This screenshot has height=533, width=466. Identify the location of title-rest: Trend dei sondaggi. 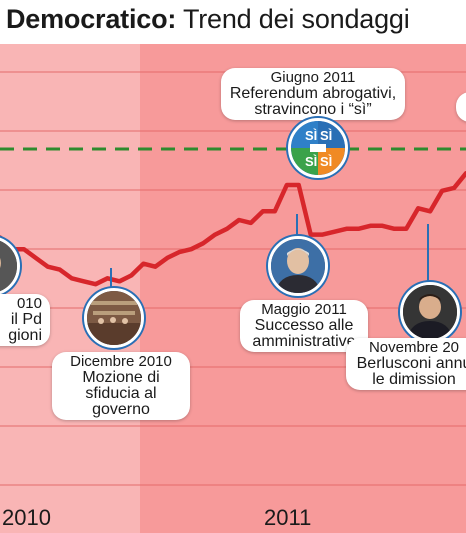
(293, 19).